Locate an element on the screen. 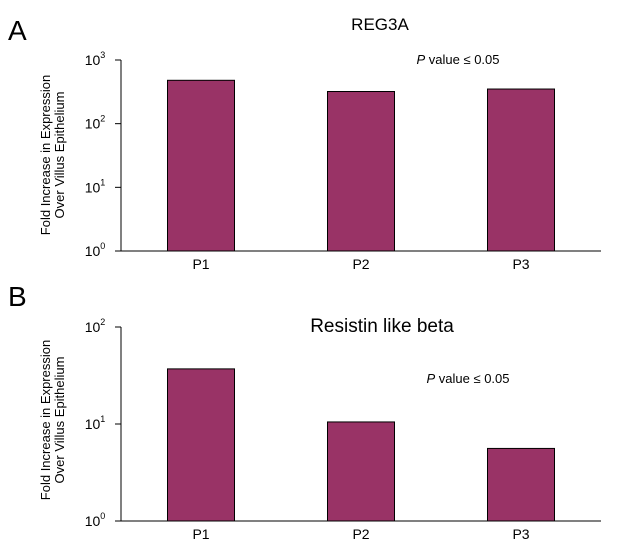  panel-b-bar-p1 is located at coordinates (201, 445).